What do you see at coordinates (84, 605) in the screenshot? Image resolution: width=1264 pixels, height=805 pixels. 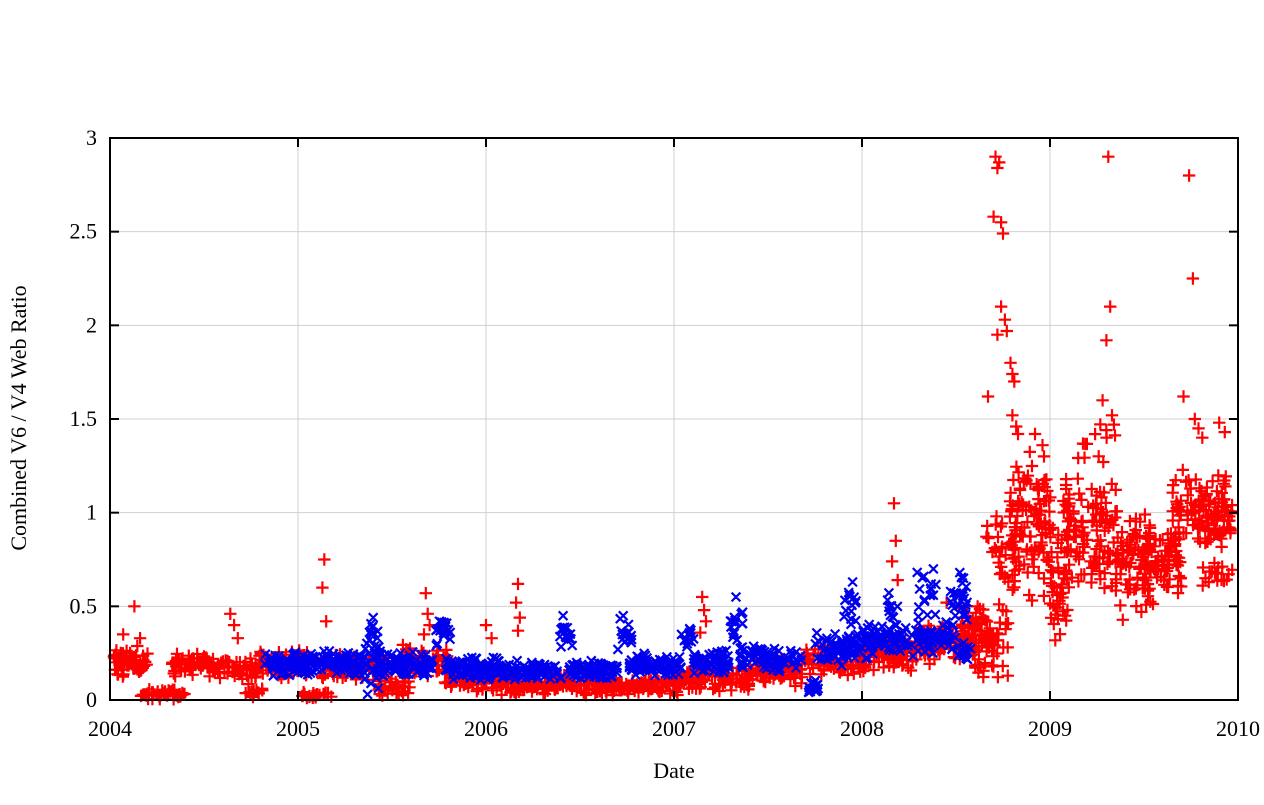 I see `y-tick-label: 0.5` at bounding box center [84, 605].